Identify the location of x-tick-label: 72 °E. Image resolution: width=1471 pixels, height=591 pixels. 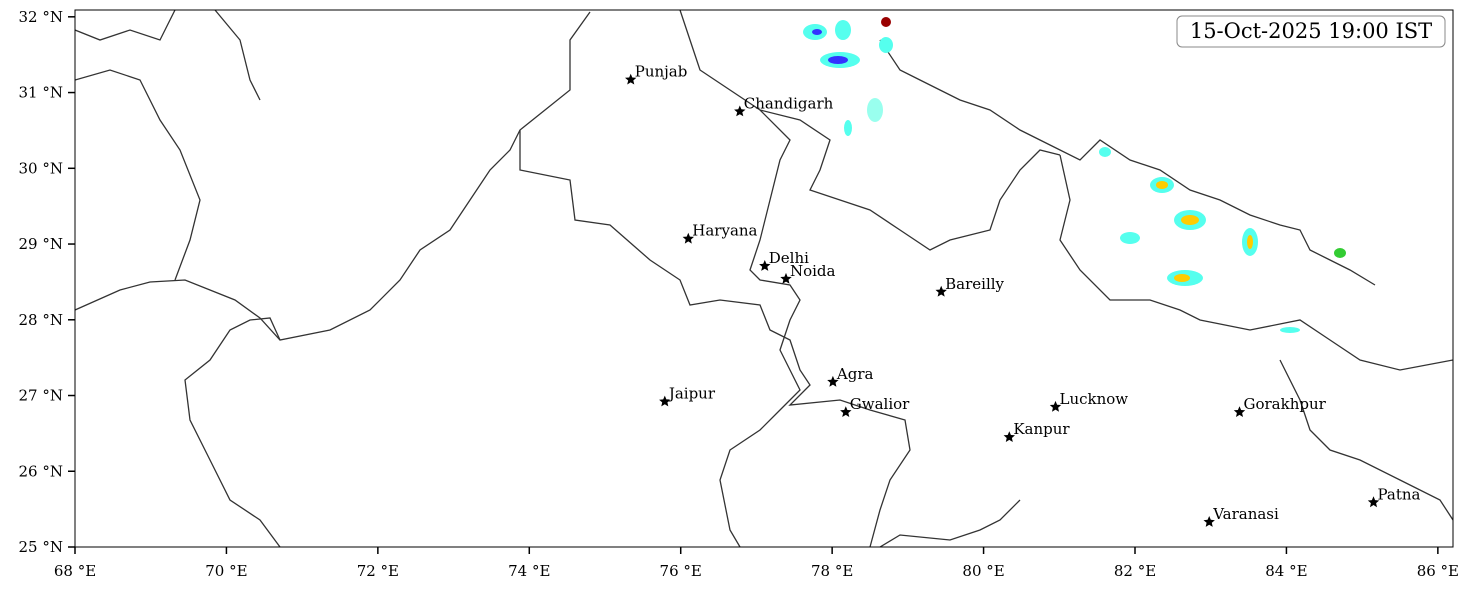
(378, 571).